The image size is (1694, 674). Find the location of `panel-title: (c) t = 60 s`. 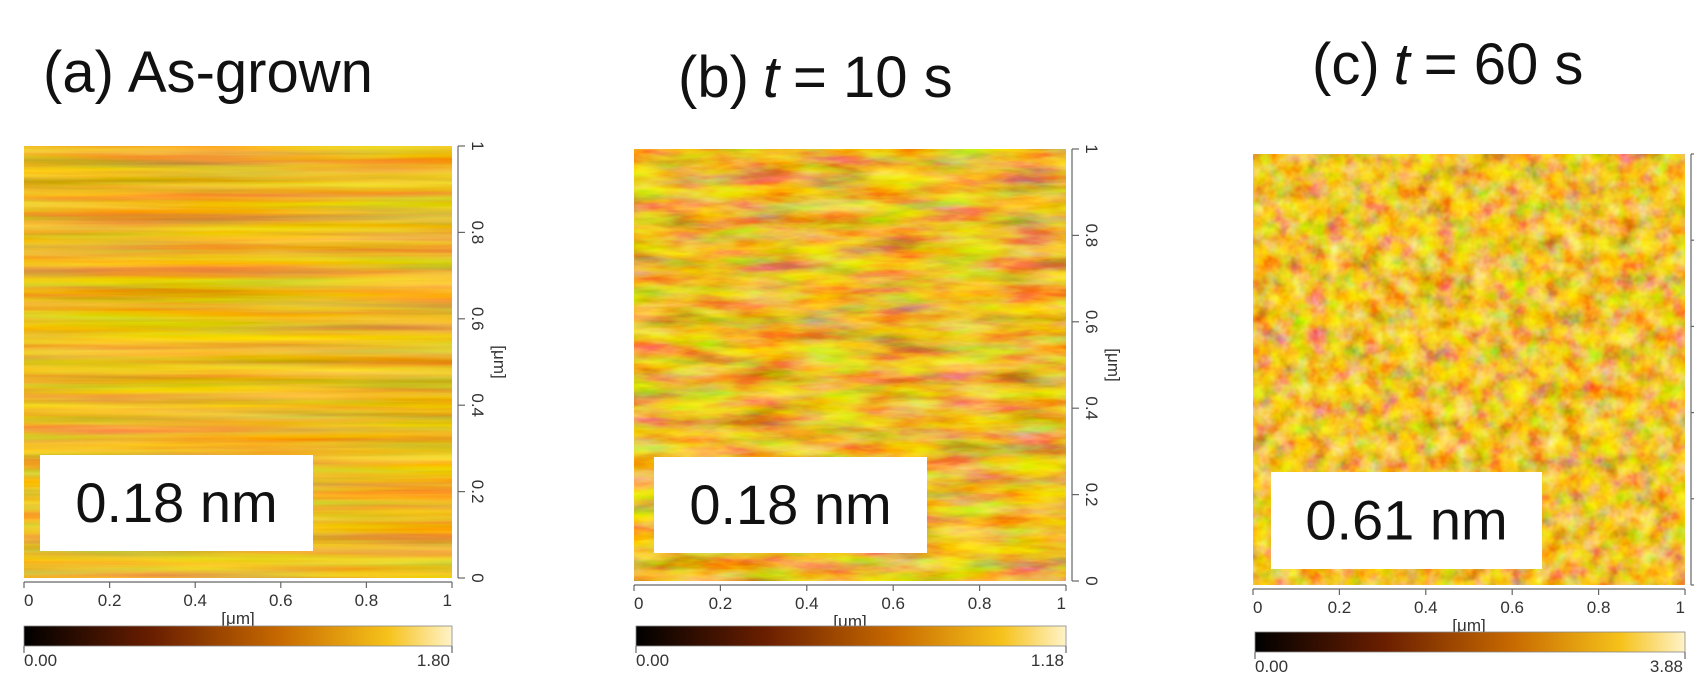

panel-title: (c) t = 60 s is located at coordinates (1447, 64).